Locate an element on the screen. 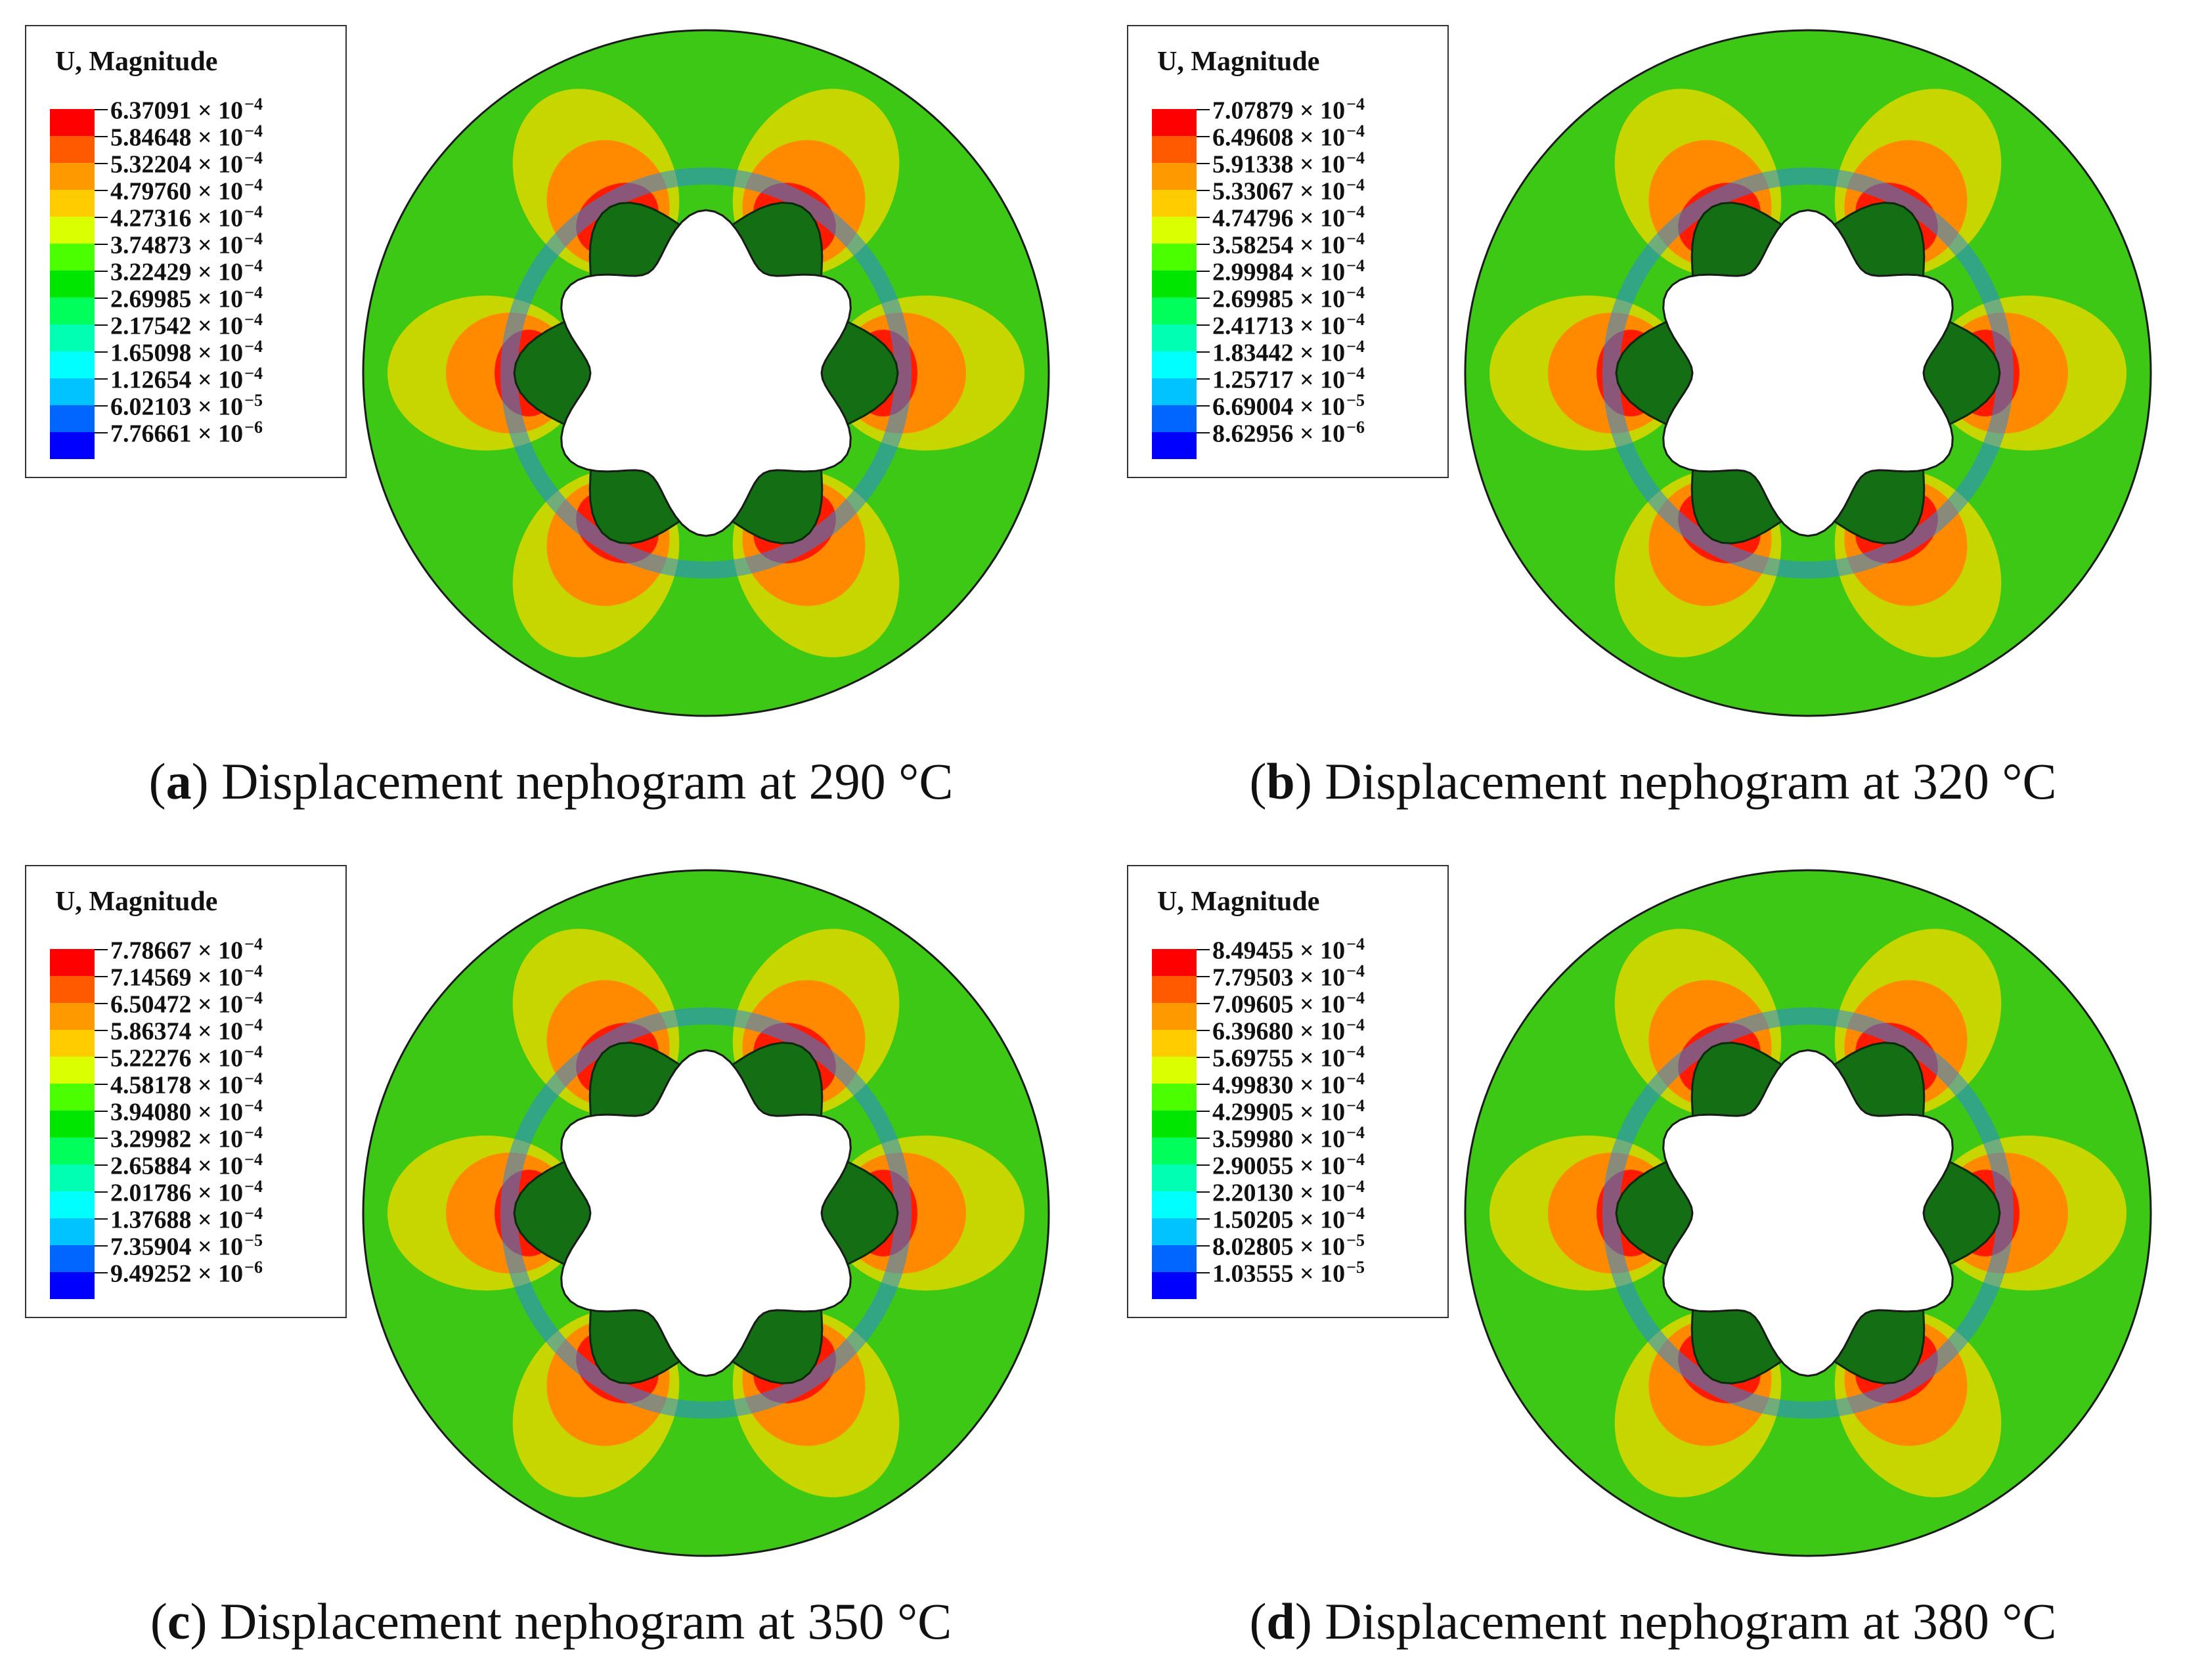 Image resolution: width=2204 pixels, height=1680 pixels. legend-row: 6.39680 × 10−4 is located at coordinates (1297, 1036).